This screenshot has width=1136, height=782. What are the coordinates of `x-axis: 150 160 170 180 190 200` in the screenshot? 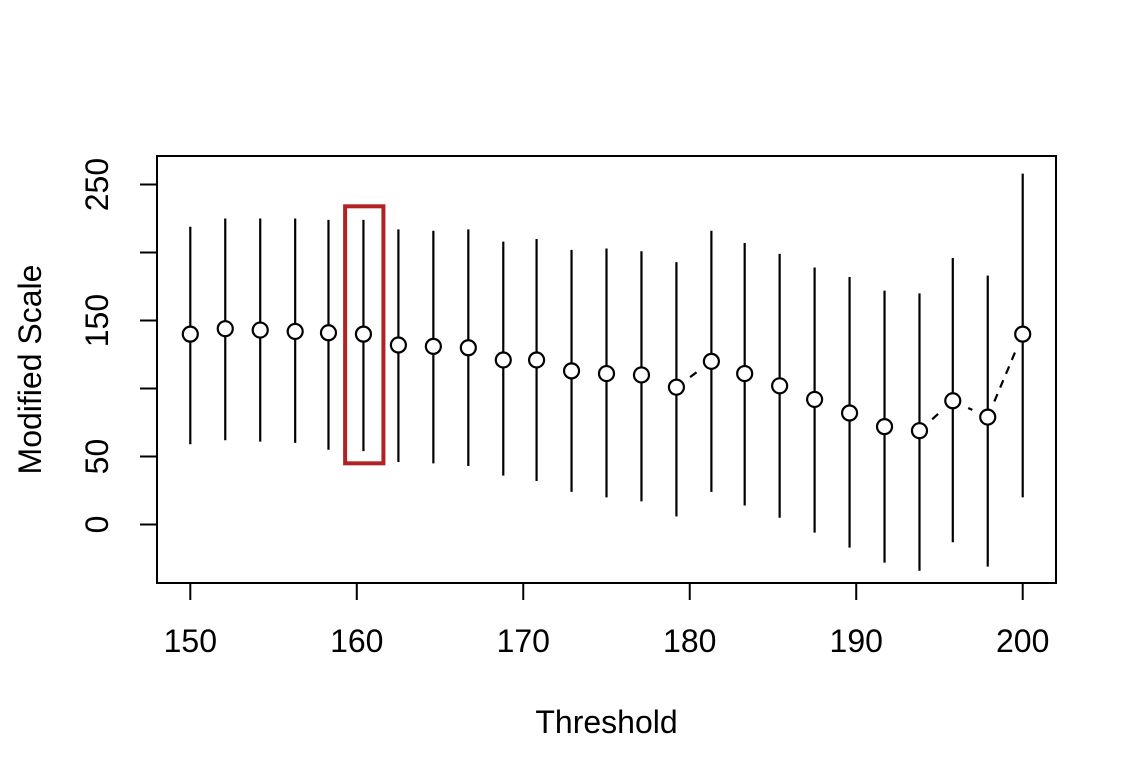 It's located at (606, 621).